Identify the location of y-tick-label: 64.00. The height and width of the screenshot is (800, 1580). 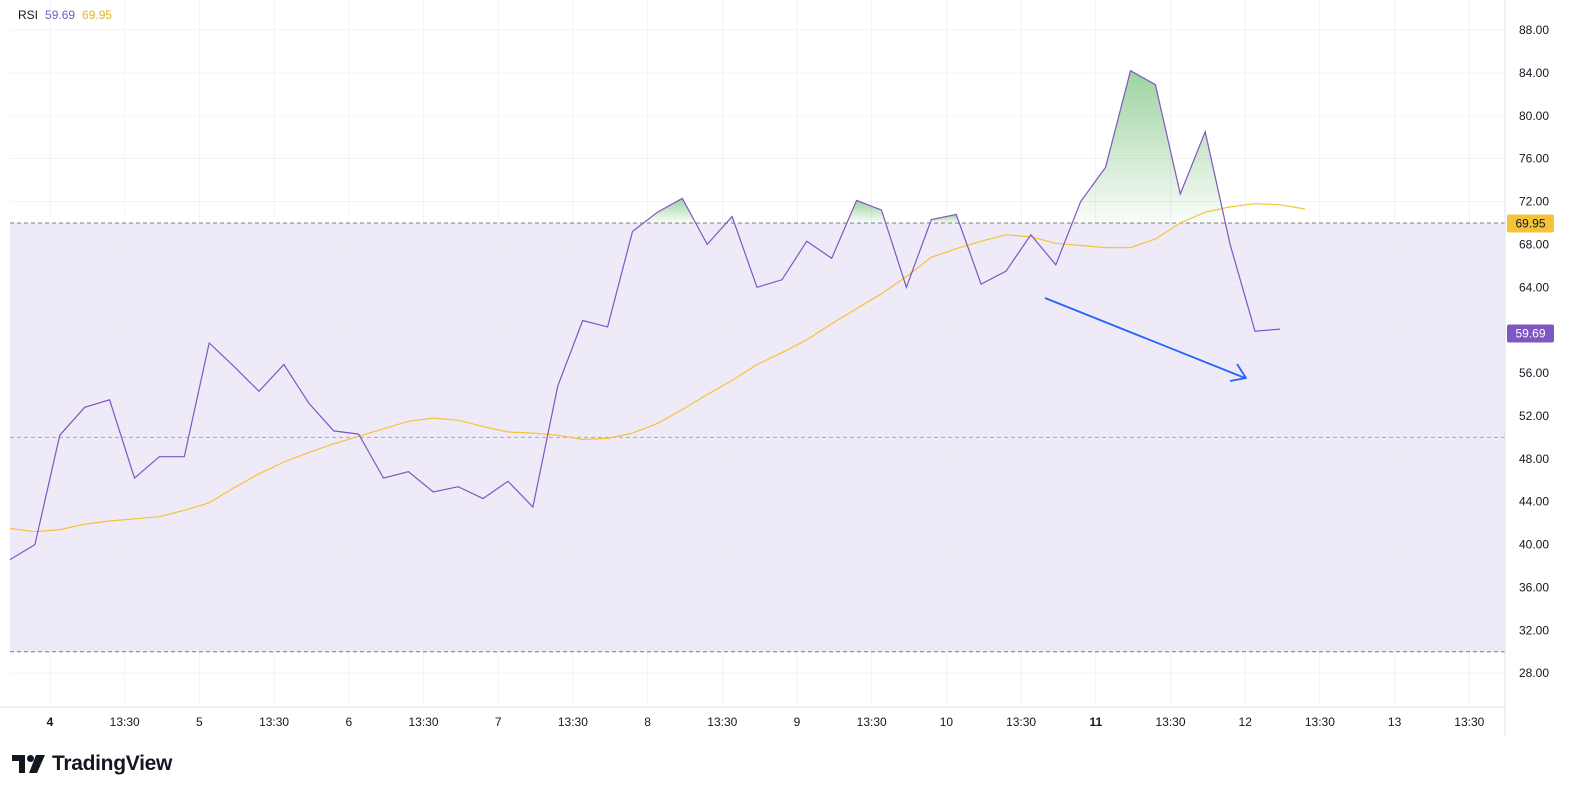
(1534, 287).